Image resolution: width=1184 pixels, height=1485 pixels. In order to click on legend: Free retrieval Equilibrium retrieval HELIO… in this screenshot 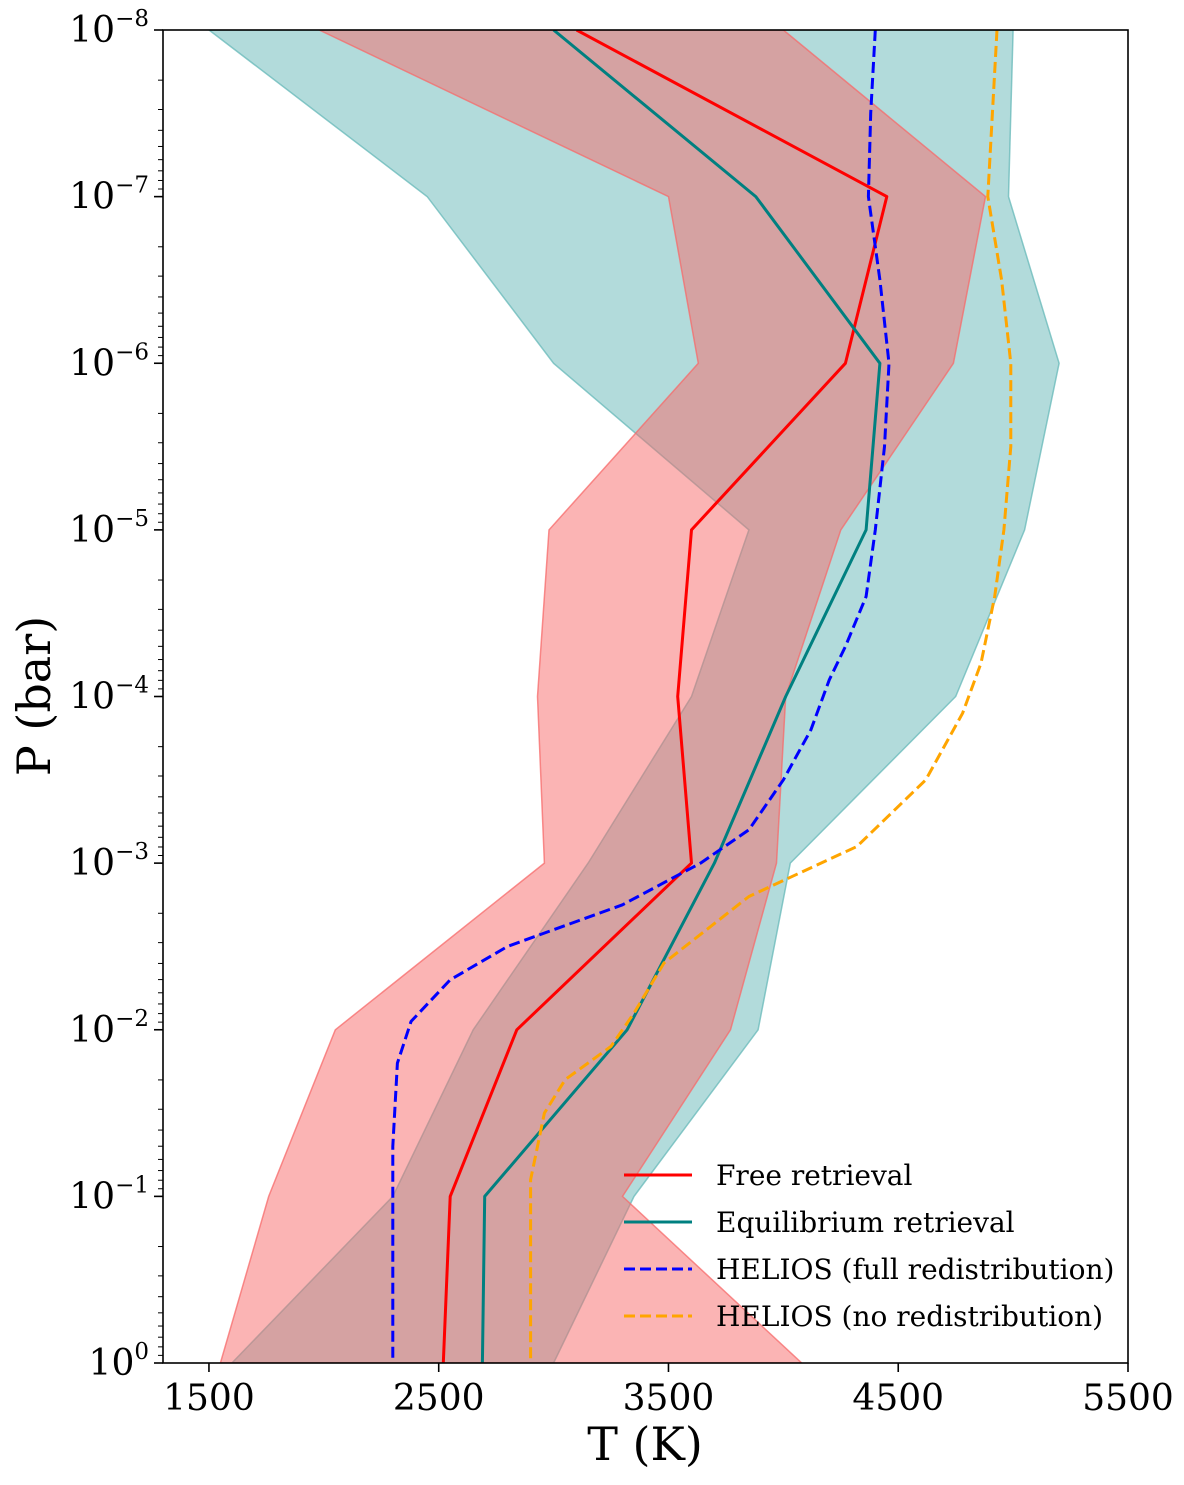, I will do `click(869, 1246)`.